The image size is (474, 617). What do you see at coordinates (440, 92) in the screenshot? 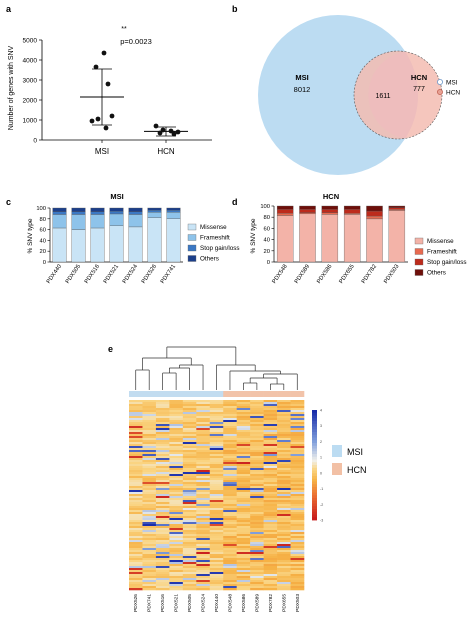
I see `venn-legend-hcn-marker` at bounding box center [440, 92].